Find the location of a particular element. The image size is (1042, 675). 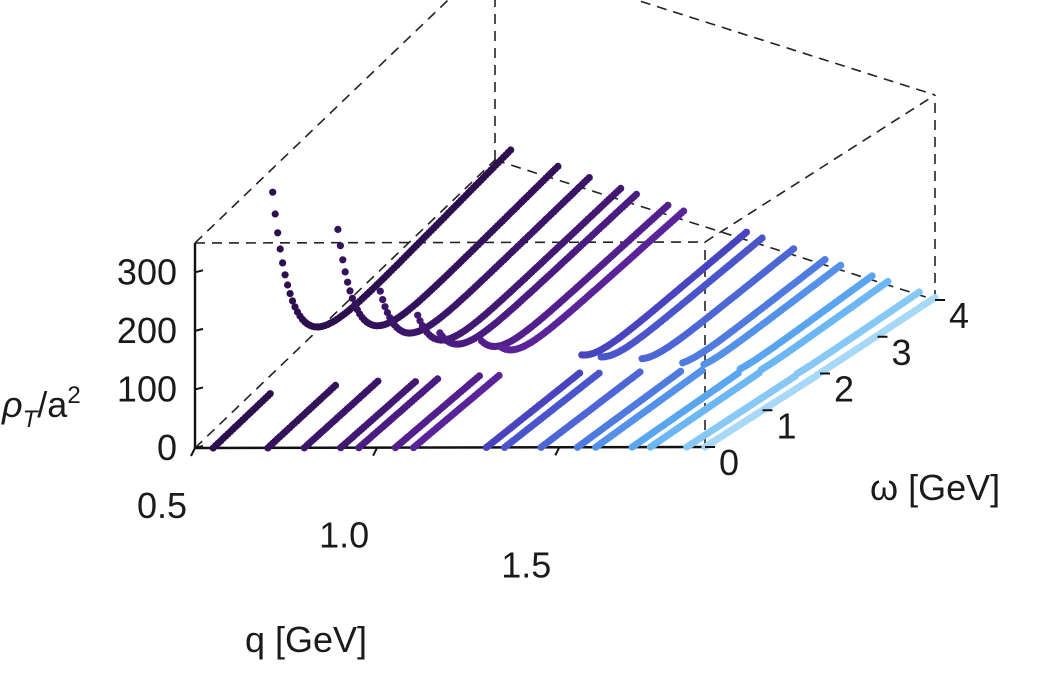

y-axis-label: ω [GeV] is located at coordinates (935, 487).